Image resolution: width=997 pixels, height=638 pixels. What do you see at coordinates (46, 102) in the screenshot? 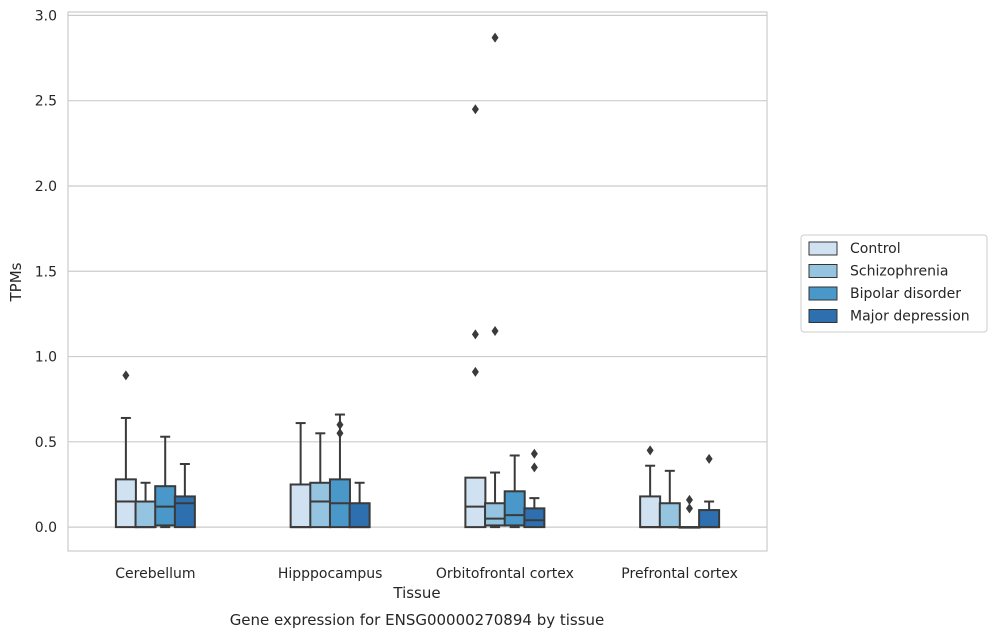
I see `y-tick-label: 2.5` at bounding box center [46, 102].